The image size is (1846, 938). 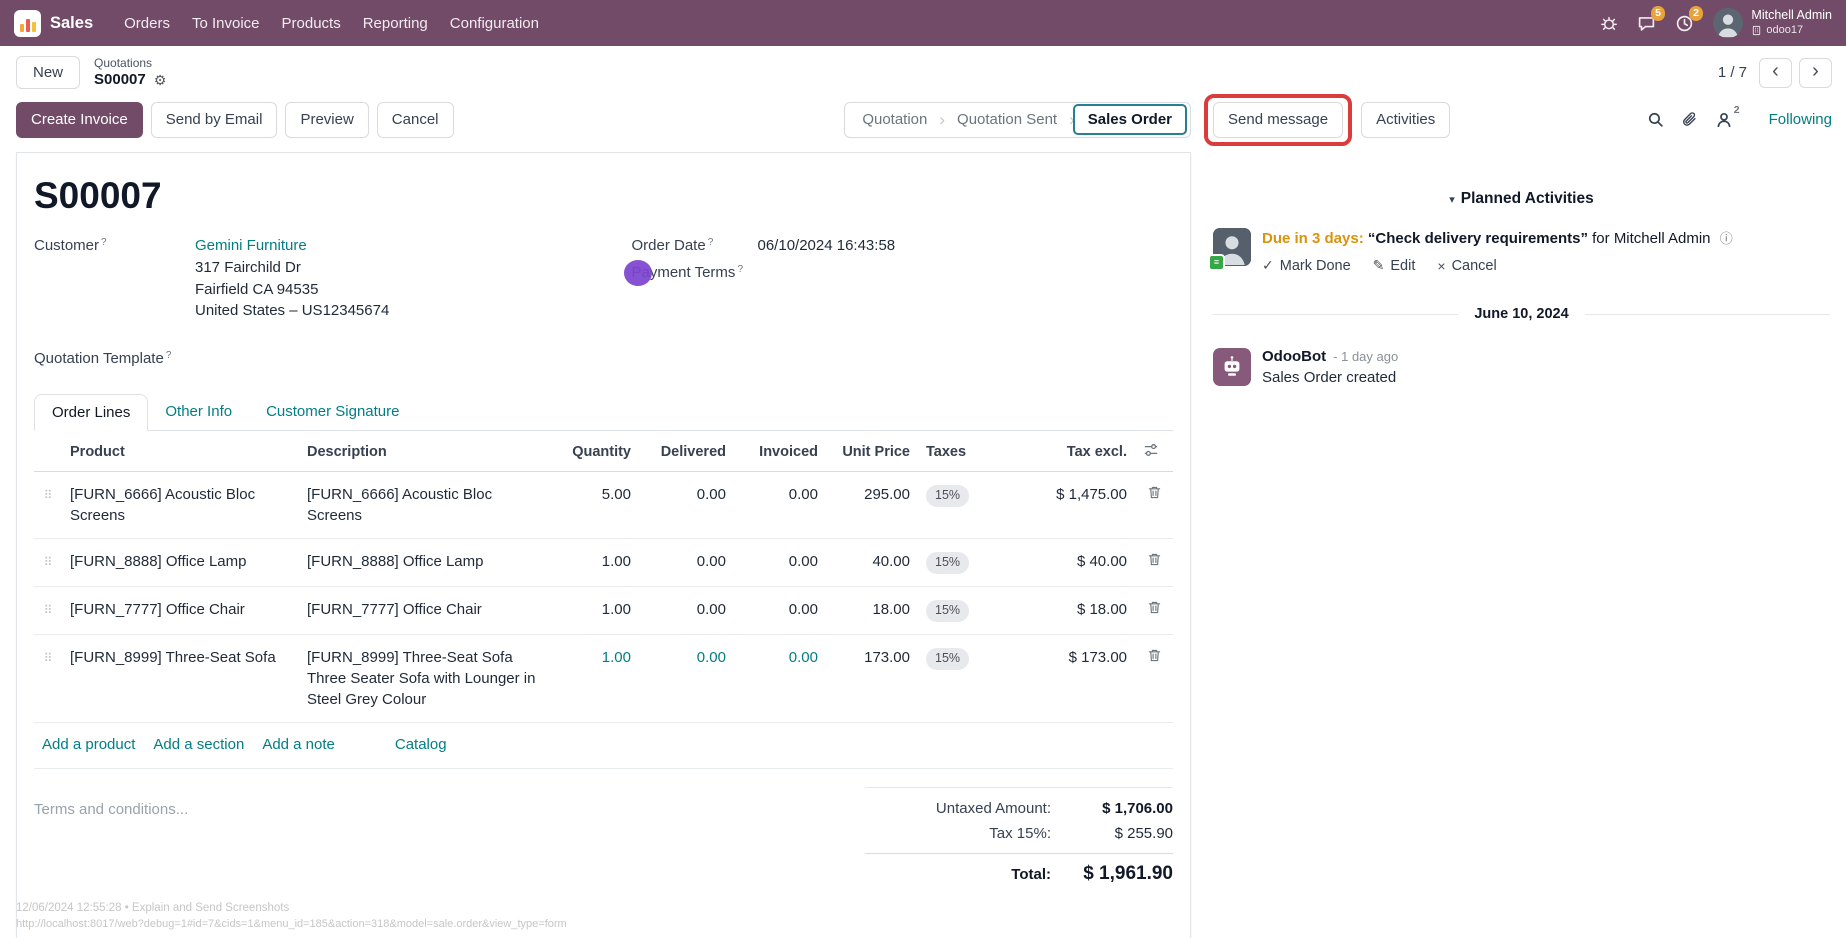 What do you see at coordinates (160, 79) in the screenshot?
I see `gear-icon: ⚙` at bounding box center [160, 79].